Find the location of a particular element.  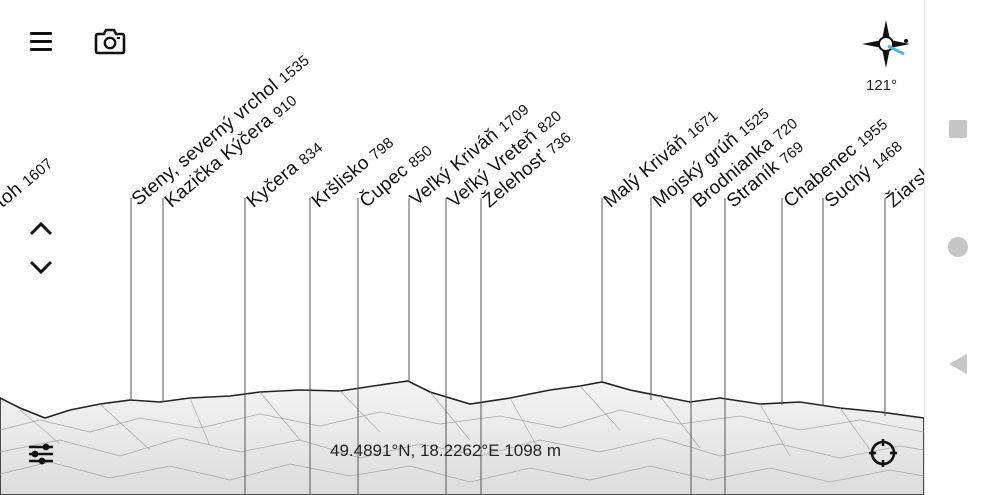

locate-button is located at coordinates (883, 453).